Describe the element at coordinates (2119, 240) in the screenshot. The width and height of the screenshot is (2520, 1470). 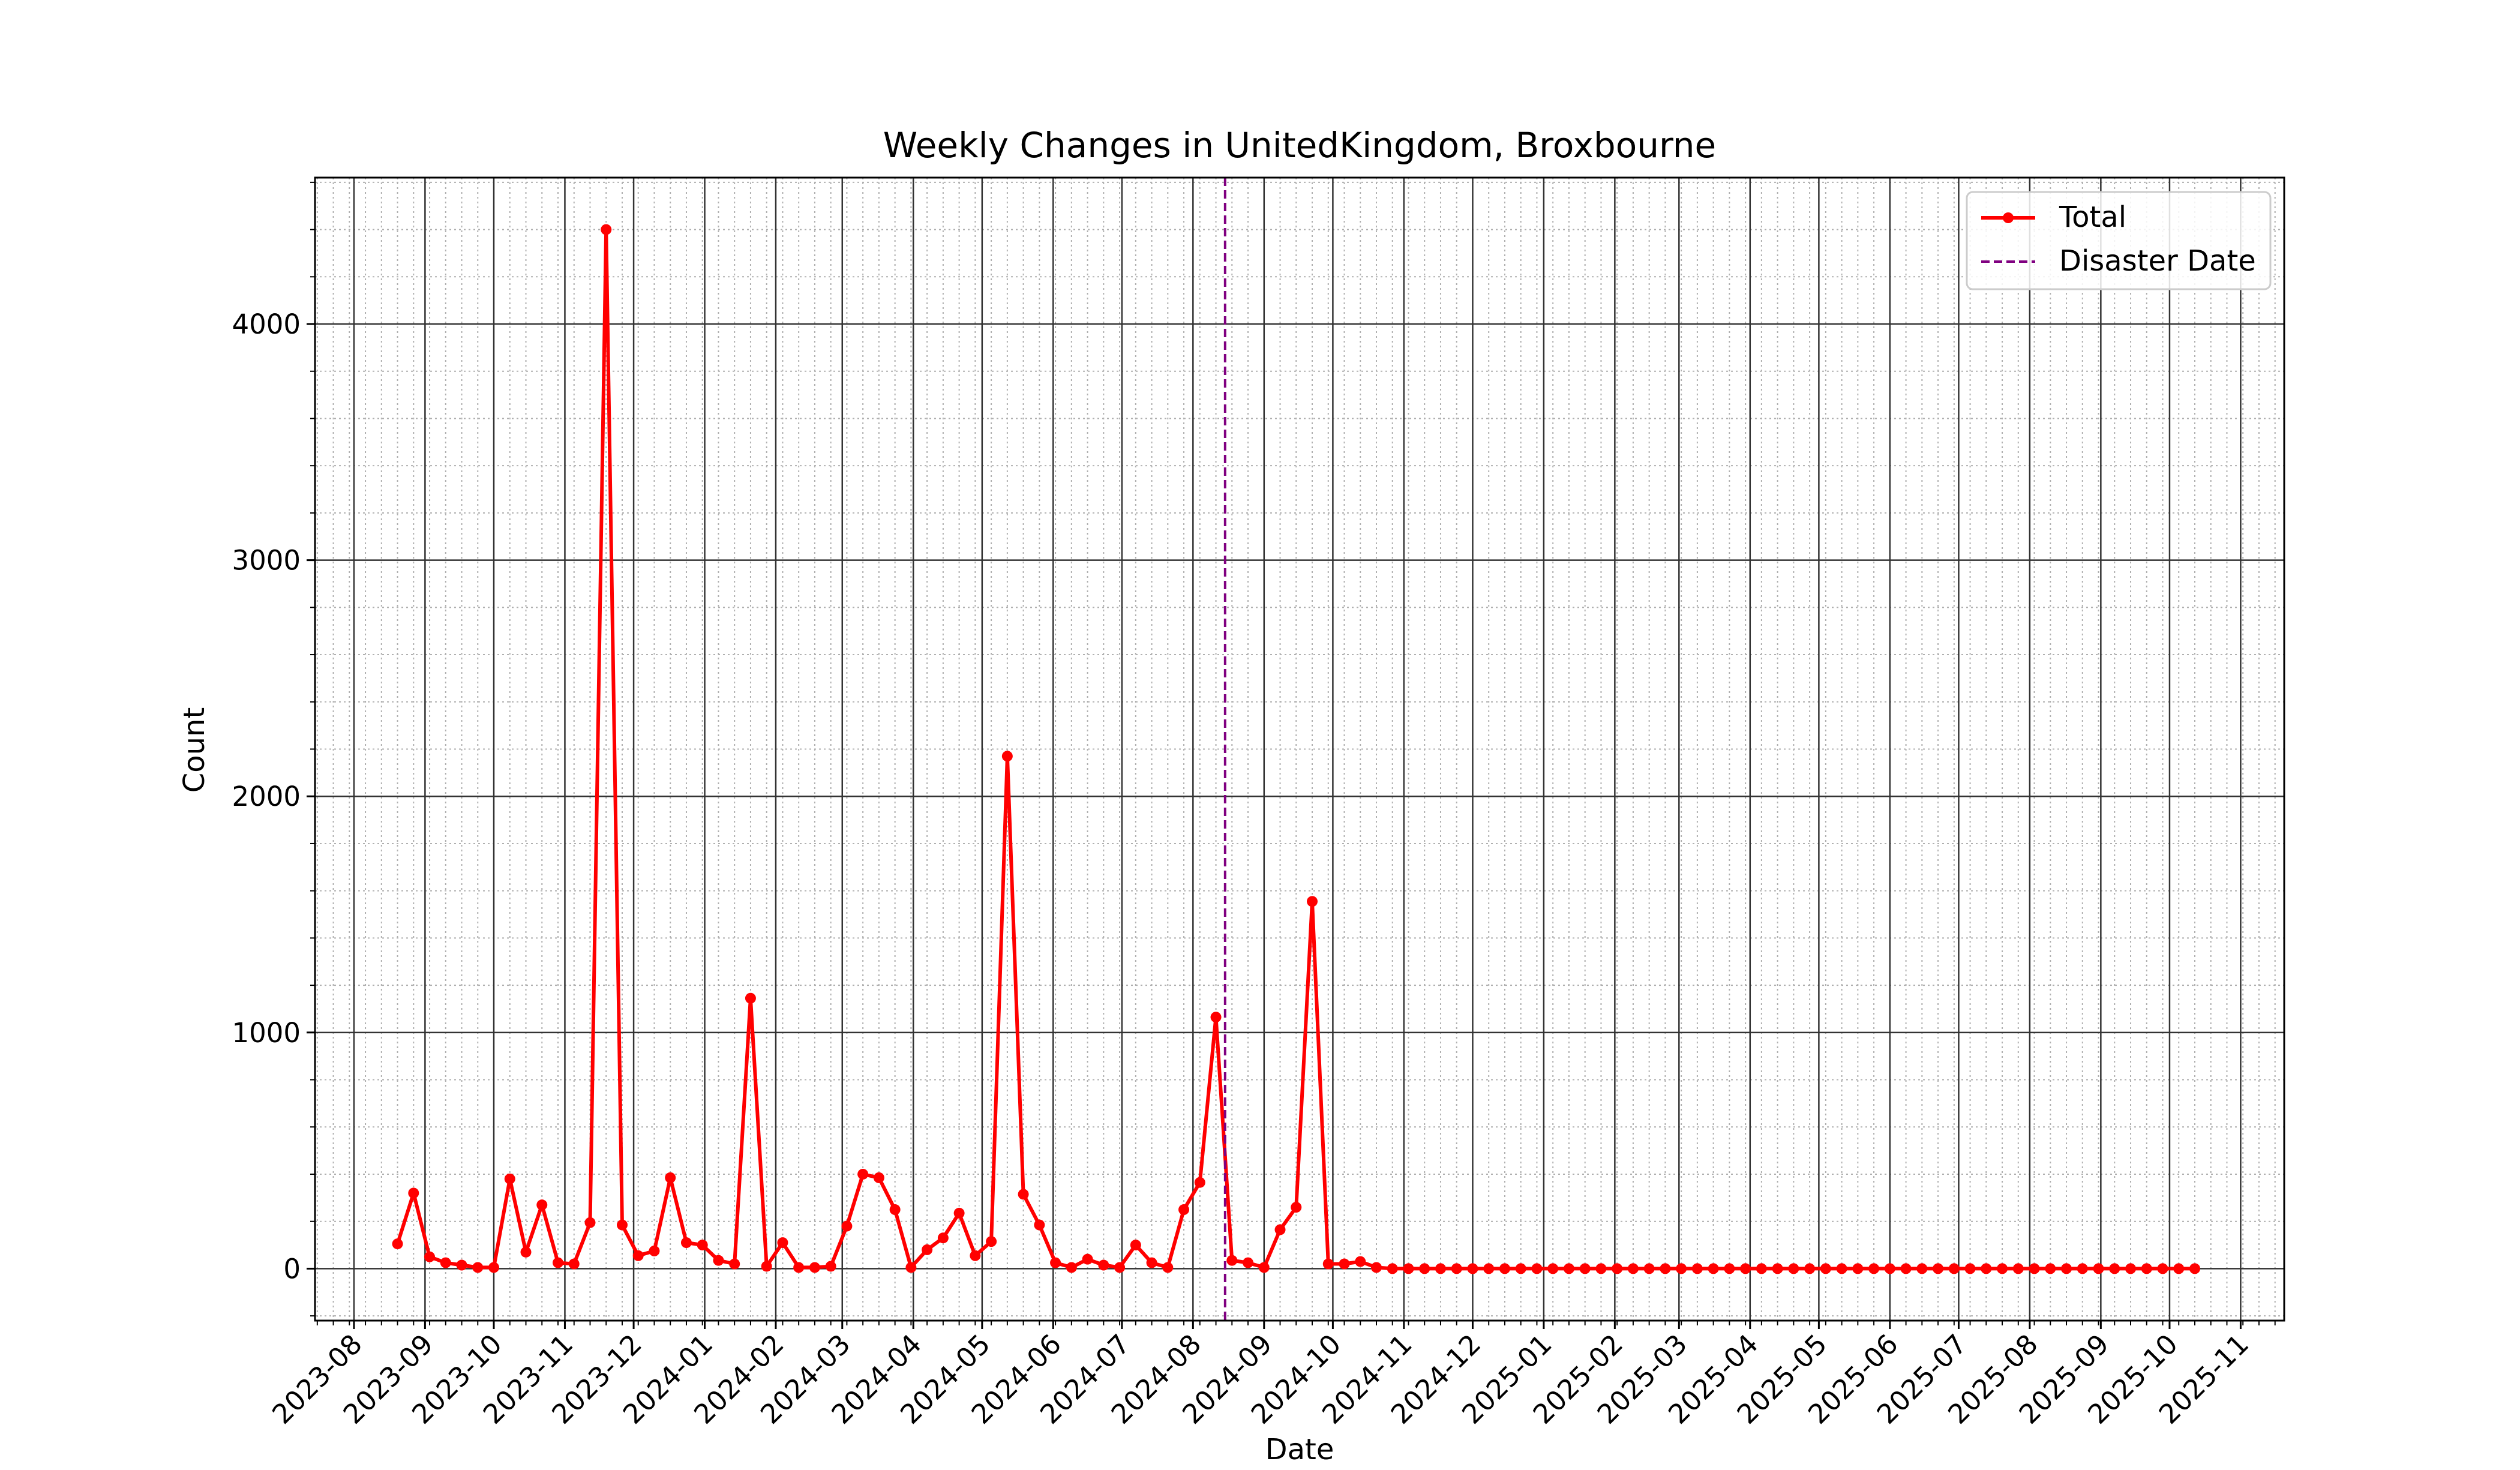
I see `legend-box` at that location.